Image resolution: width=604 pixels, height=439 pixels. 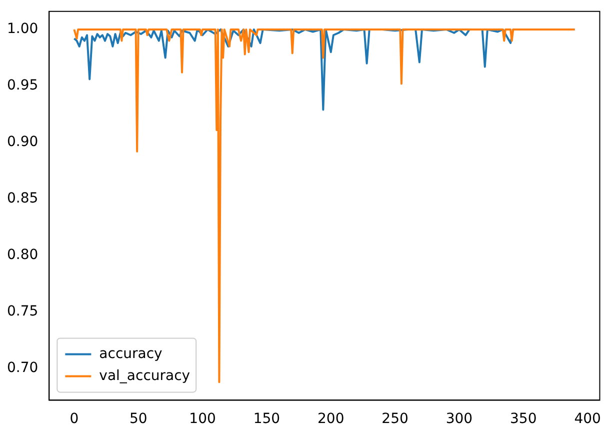 What do you see at coordinates (22, 312) in the screenshot?
I see `y-tick-label: 0.75` at bounding box center [22, 312].